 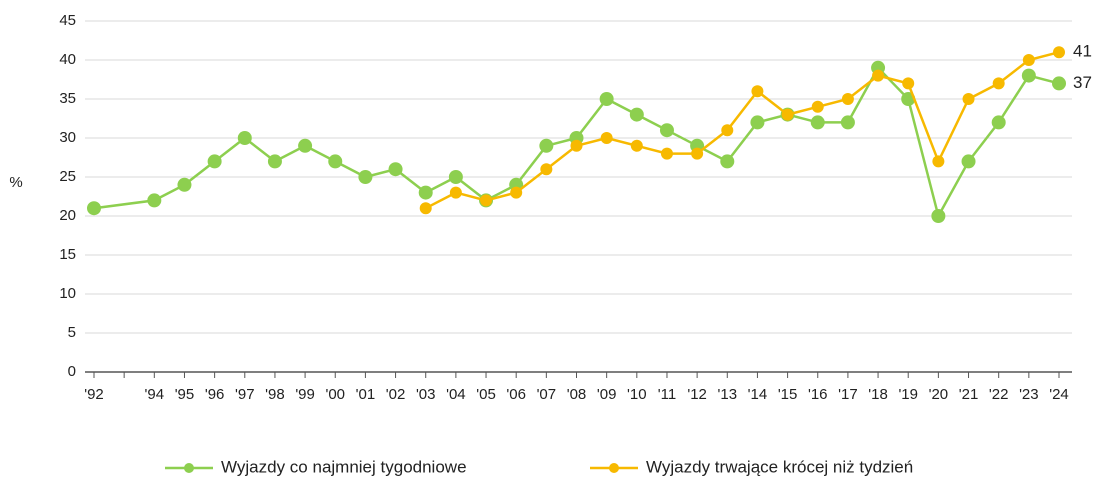 What do you see at coordinates (155, 394) in the screenshot?
I see `x-tick-label: '94` at bounding box center [155, 394].